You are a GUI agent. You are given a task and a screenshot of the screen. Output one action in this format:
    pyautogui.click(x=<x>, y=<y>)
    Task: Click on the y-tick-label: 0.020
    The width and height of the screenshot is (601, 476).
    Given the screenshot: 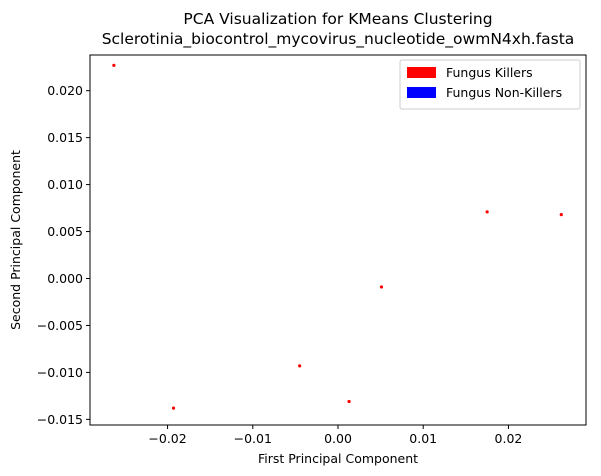 What is the action you would take?
    pyautogui.click(x=65, y=90)
    